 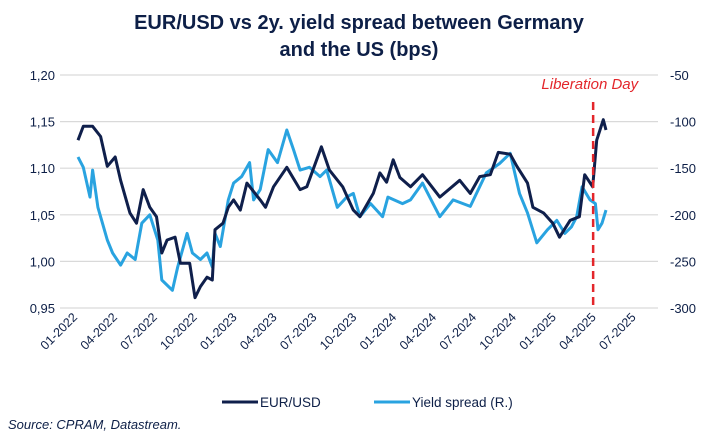 What do you see at coordinates (683, 261) in the screenshot?
I see `right-tick-label: -250` at bounding box center [683, 261].